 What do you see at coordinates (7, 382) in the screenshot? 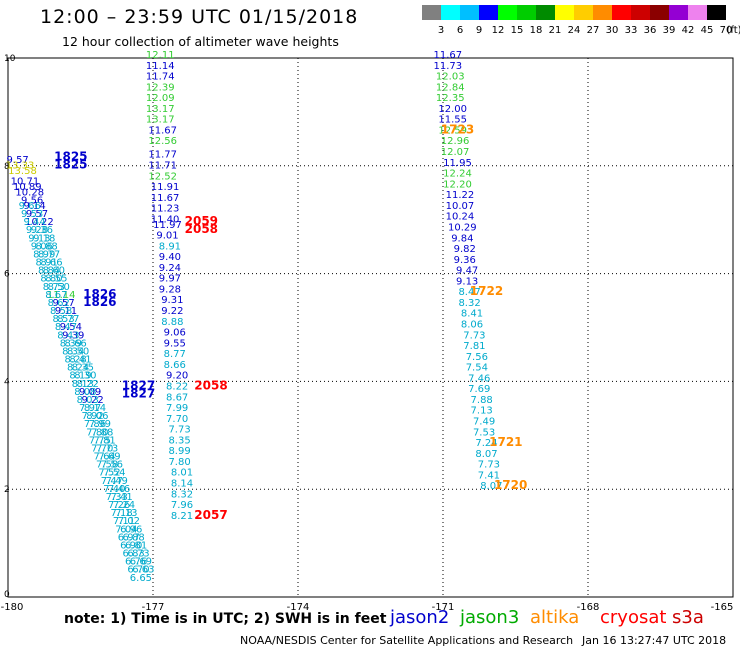
I see `y-tick-label: 4` at bounding box center [7, 382].